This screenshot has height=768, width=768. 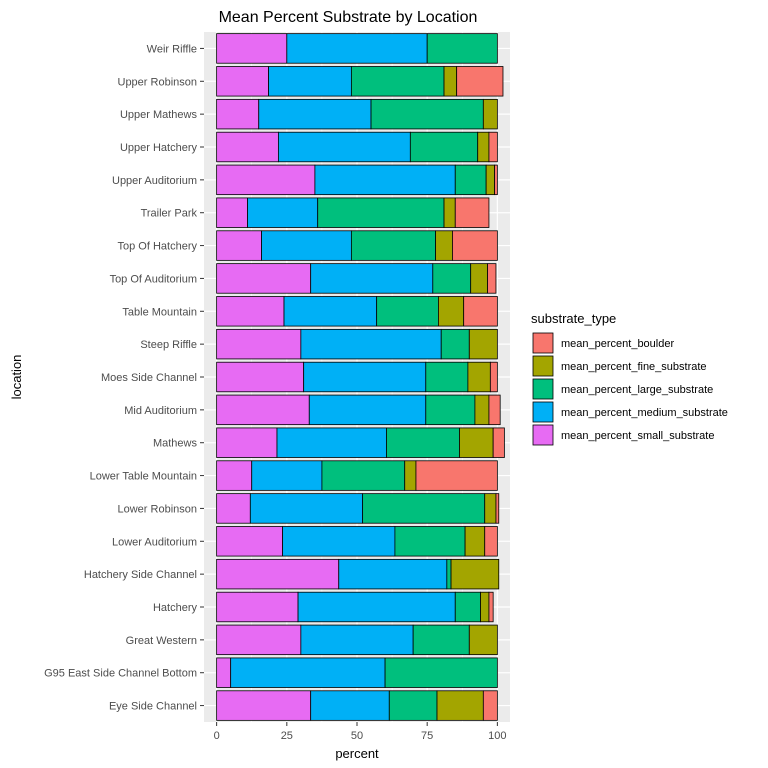 What do you see at coordinates (348, 17) in the screenshot?
I see `chart-title: Mean Percent Substrate by Location` at bounding box center [348, 17].